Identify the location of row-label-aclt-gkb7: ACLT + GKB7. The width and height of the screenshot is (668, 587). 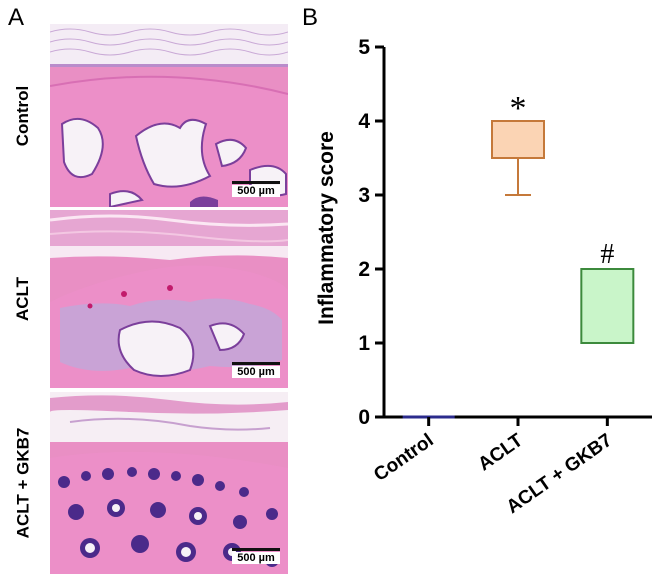
(23, 483).